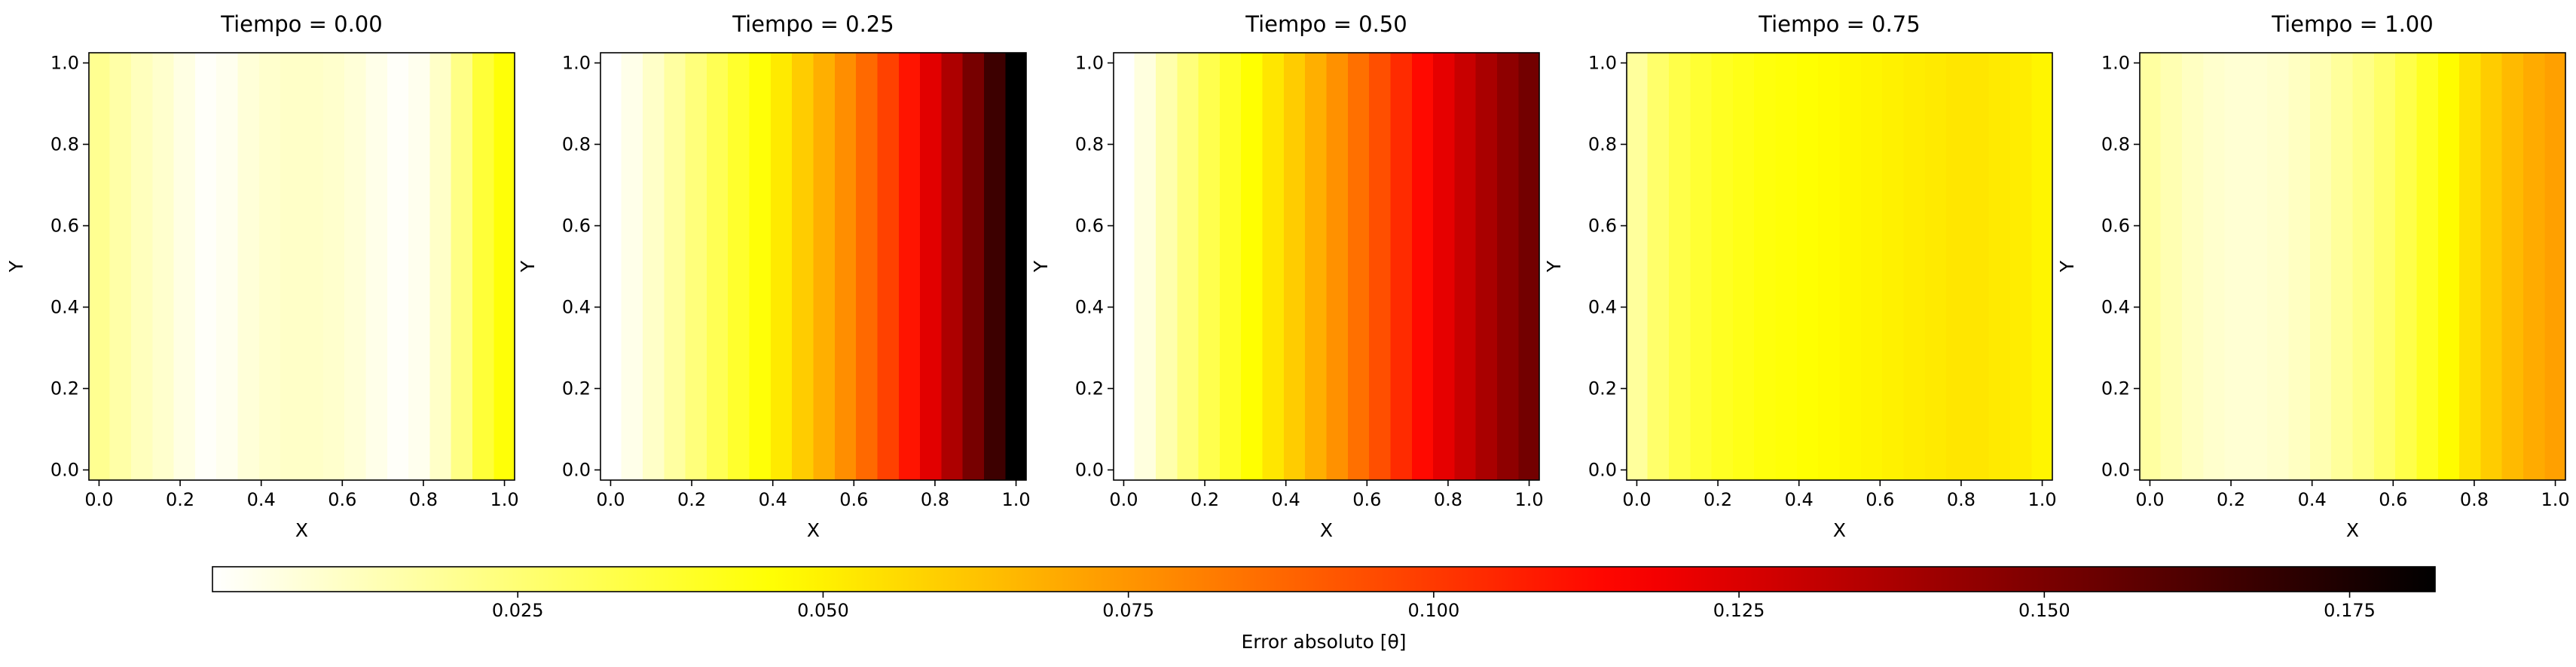 This screenshot has width=2576, height=667. I want to click on colorbar-tick-label: 0.025, so click(518, 610).